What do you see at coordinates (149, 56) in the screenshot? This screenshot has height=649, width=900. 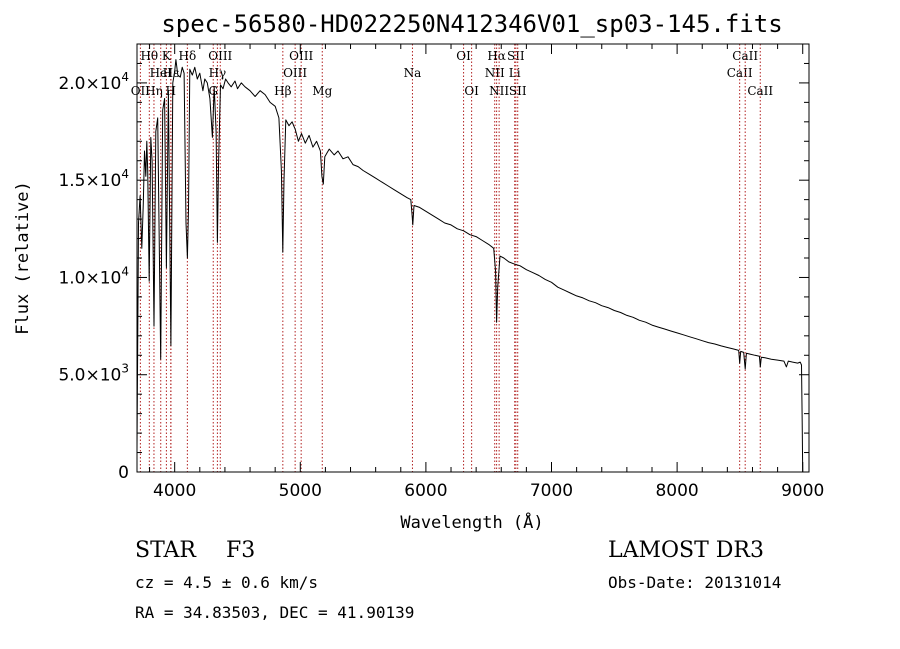 I see `line-marker-label: Hθ` at bounding box center [149, 56].